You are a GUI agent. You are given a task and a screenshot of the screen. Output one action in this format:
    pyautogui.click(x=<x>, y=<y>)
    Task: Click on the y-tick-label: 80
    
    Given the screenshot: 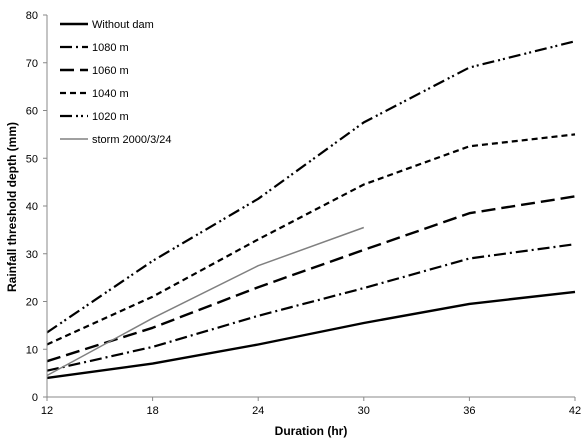 What is the action you would take?
    pyautogui.click(x=32, y=16)
    